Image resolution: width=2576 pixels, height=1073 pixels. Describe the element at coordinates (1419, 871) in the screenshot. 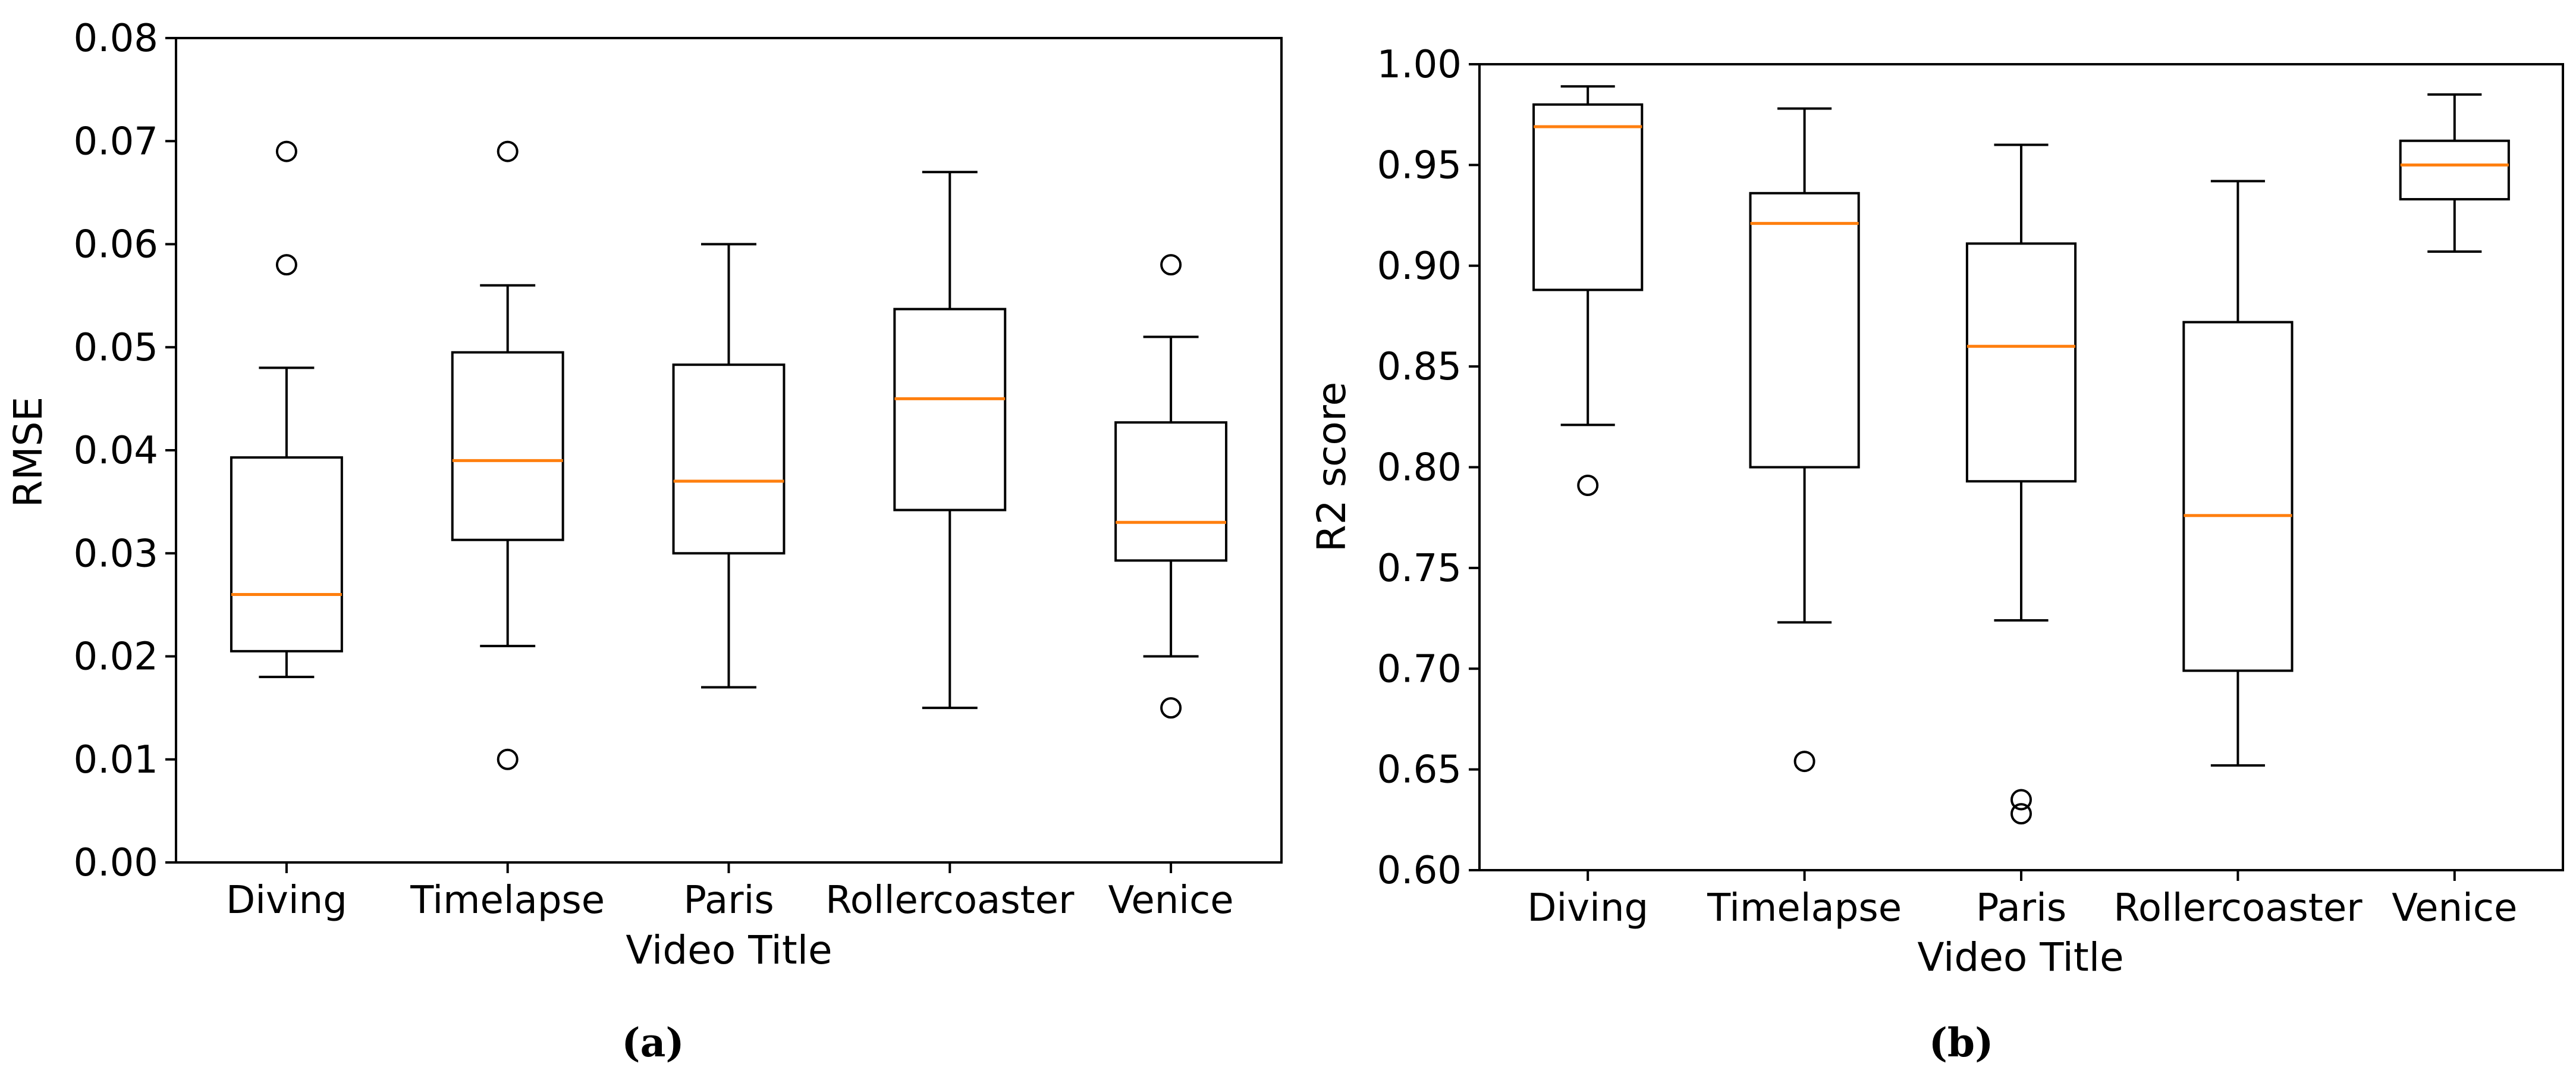

I see `panel-b-y-tick-label: 0.60` at that location.